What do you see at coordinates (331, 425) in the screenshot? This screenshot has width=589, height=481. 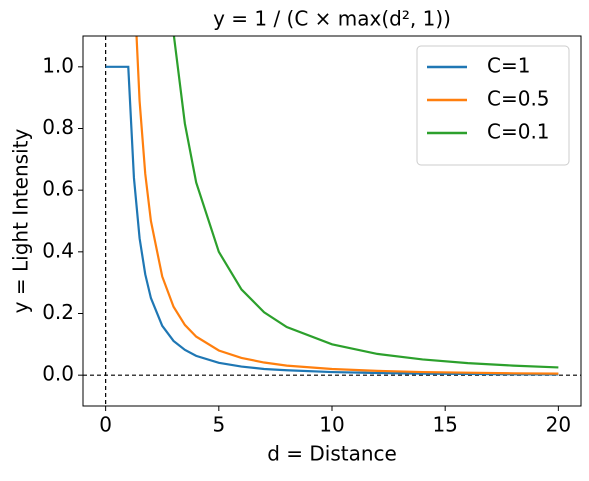 I see `x-tick-label: 10` at bounding box center [331, 425].